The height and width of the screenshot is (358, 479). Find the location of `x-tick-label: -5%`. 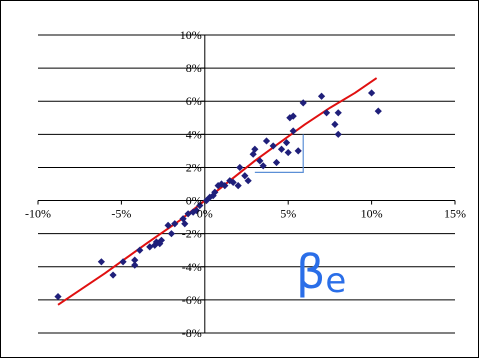

x-tick-label: -5% is located at coordinates (121, 214).